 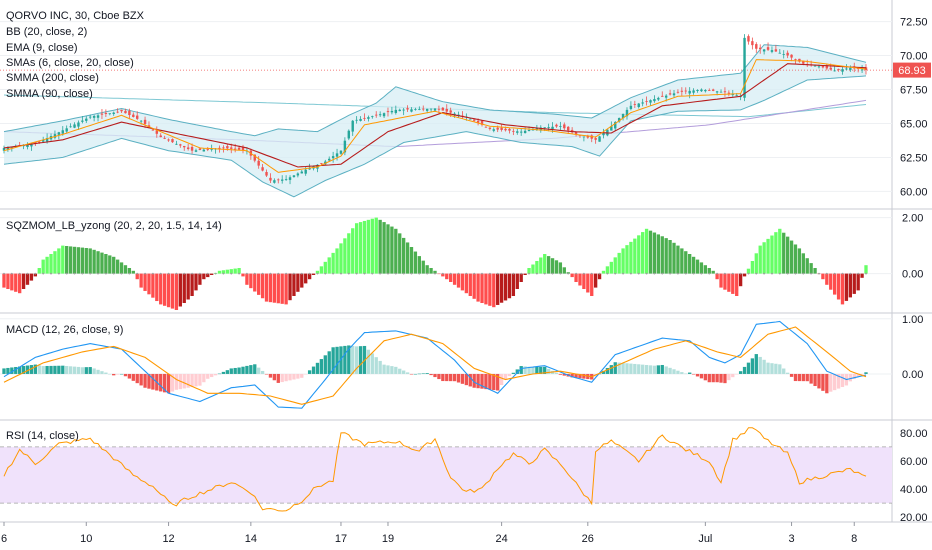 I want to click on price-axis-tick: 65.00, so click(x=914, y=124).